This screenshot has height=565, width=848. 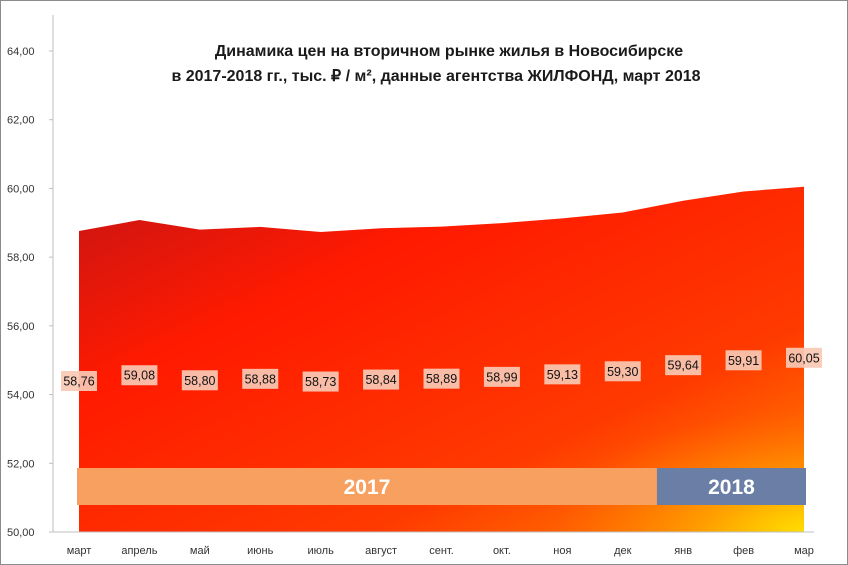 What do you see at coordinates (321, 551) in the screenshot?
I see `x-tick-label: июль` at bounding box center [321, 551].